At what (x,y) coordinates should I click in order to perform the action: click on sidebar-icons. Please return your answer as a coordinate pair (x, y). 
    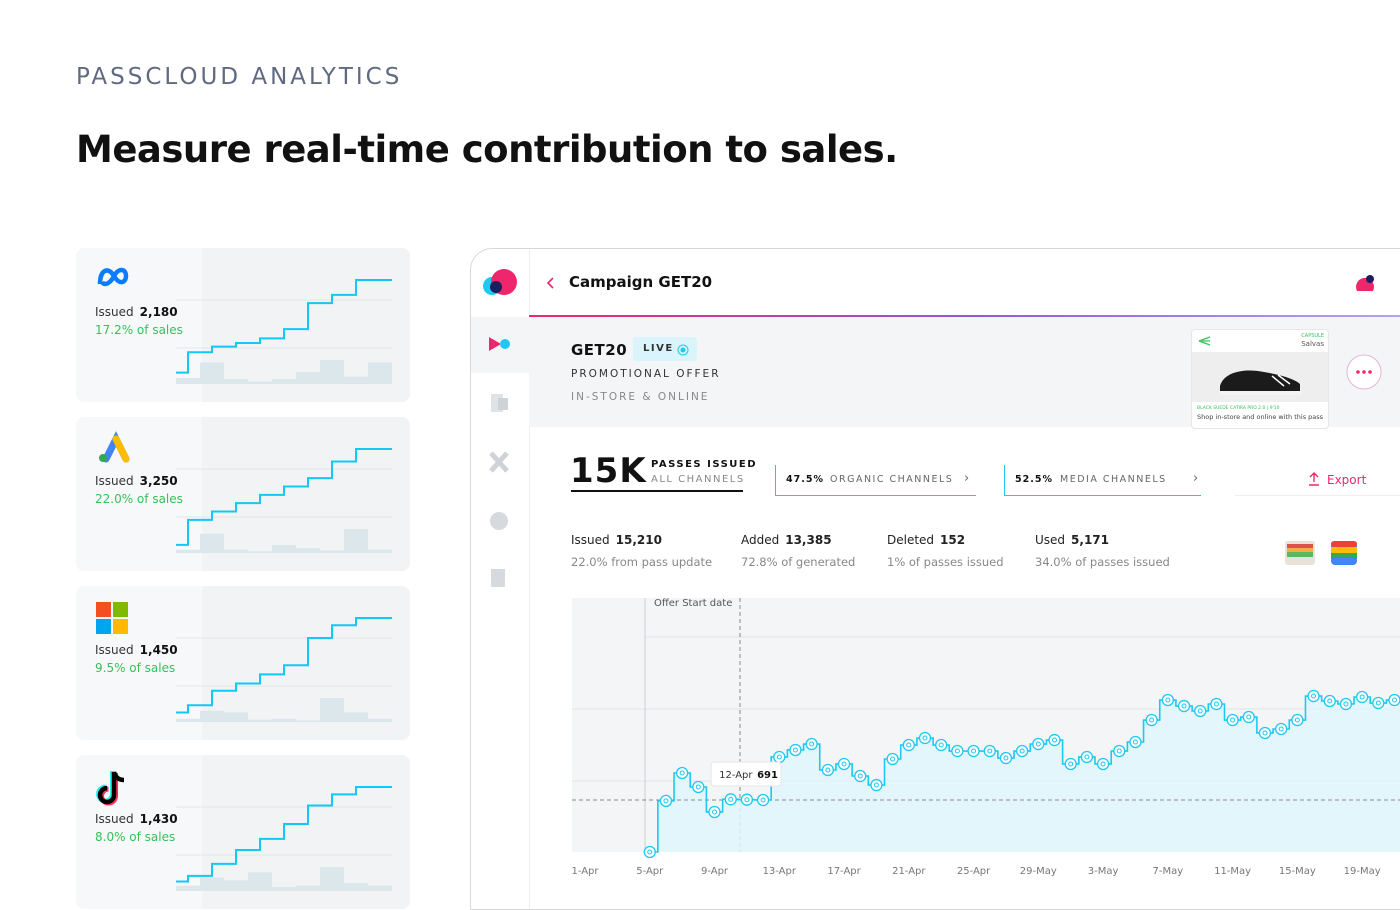
    Looking at the image, I should click on (500, 428).